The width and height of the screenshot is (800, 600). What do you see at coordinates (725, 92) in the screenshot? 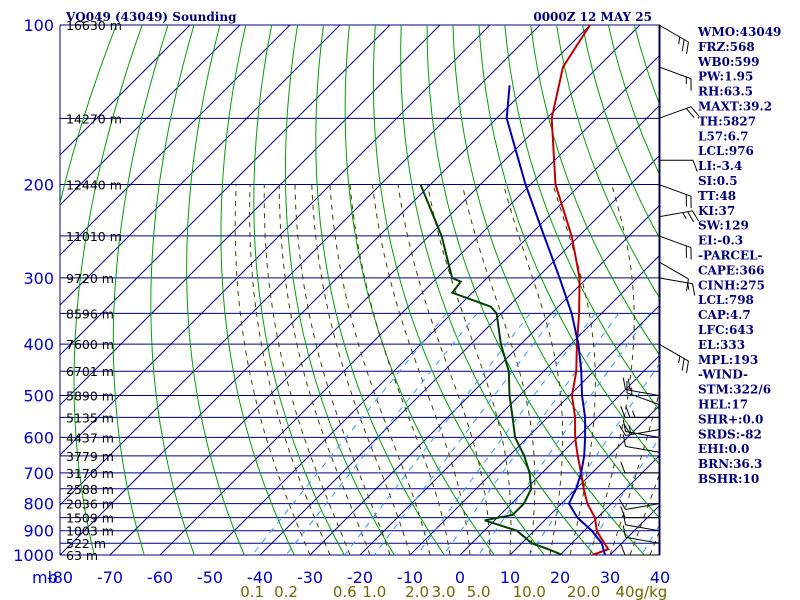
I see `index-line: RH:63.5` at bounding box center [725, 92].